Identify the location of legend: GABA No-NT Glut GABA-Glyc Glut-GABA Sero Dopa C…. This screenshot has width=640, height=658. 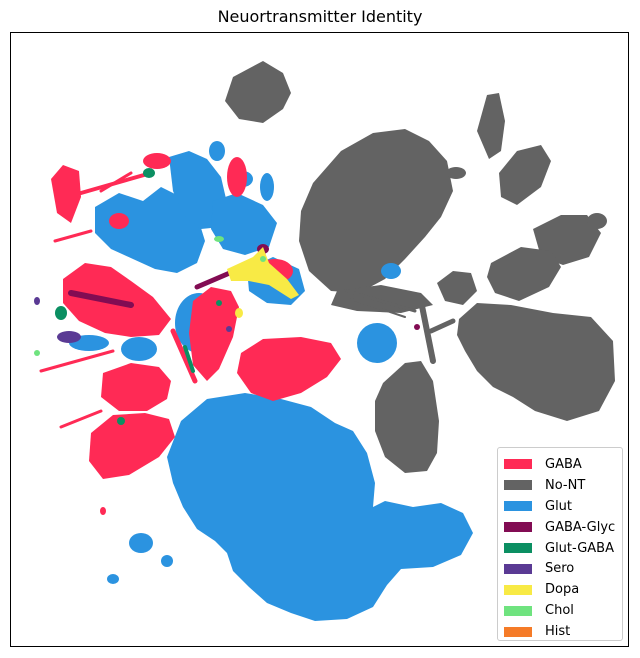
(560, 544).